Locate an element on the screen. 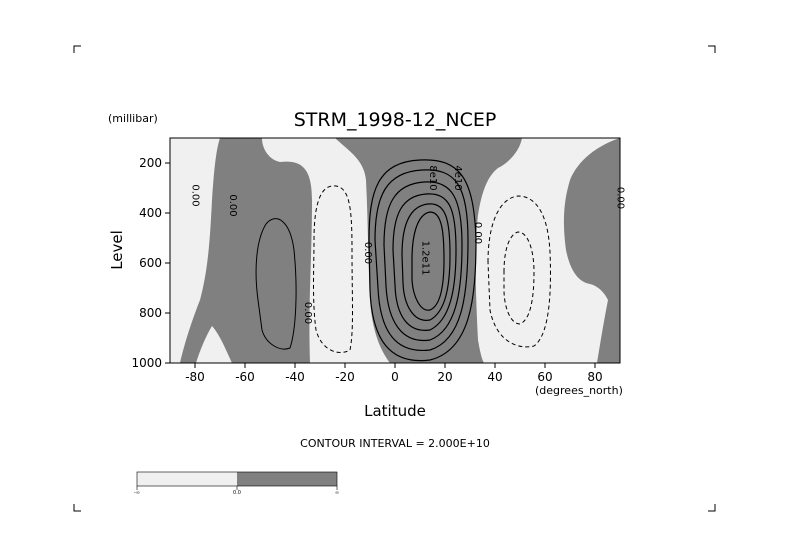  y-tick-label: 600 is located at coordinates (150, 263).